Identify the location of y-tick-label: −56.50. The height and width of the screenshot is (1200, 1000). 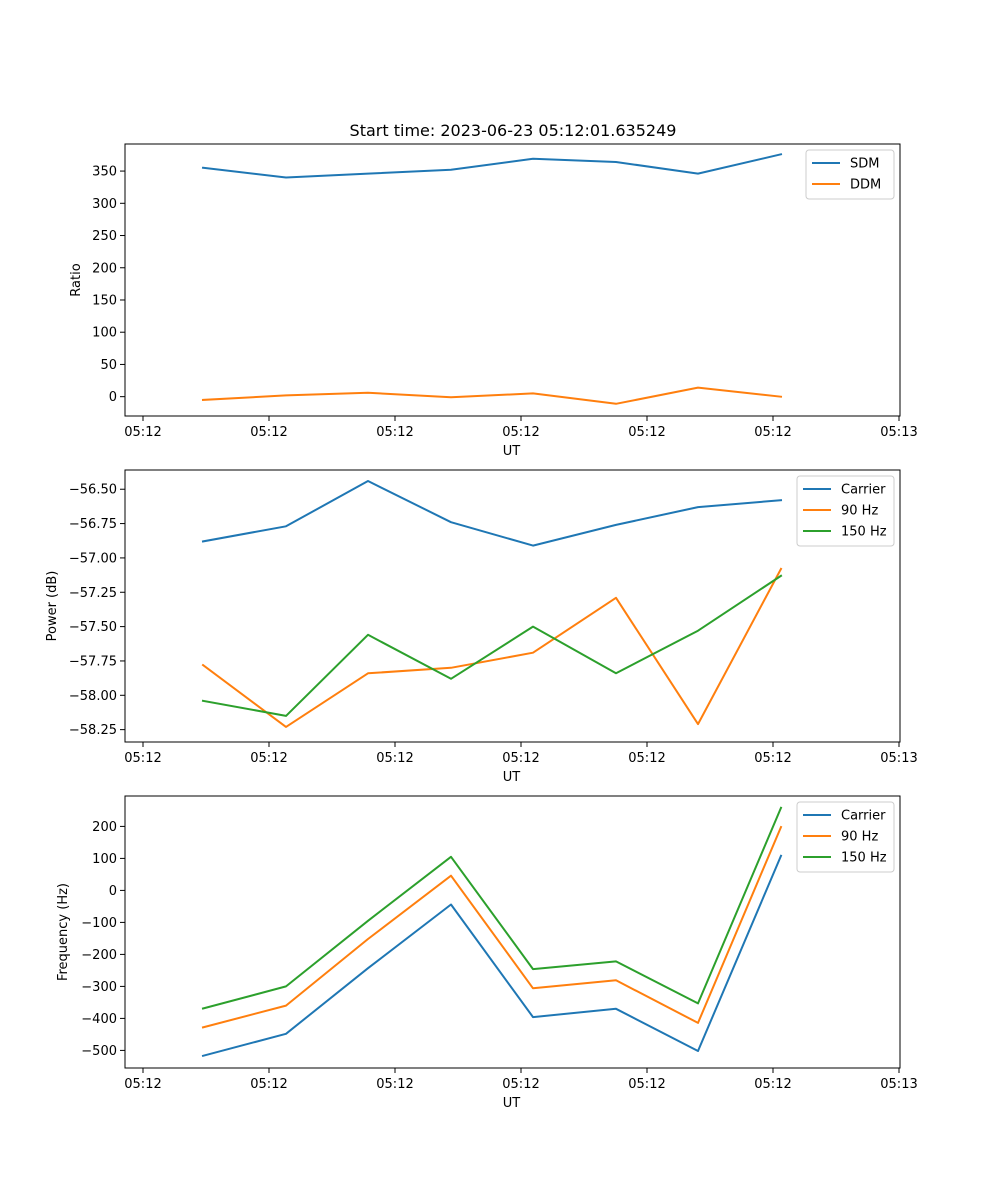
(93, 490).